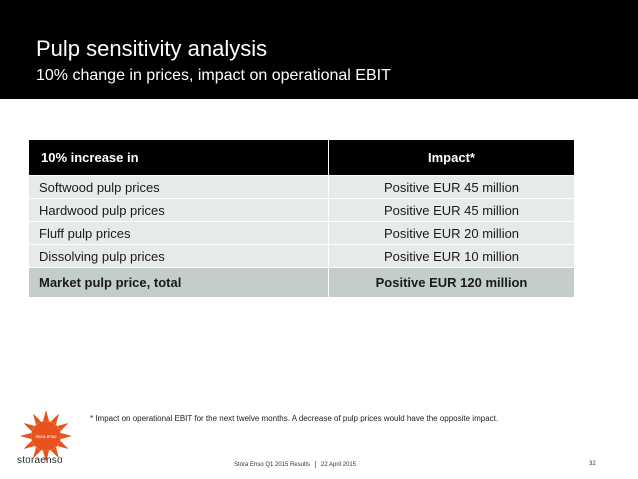 This screenshot has height=479, width=638. I want to click on stora-enso-logo-icon: stora enso, so click(46, 436).